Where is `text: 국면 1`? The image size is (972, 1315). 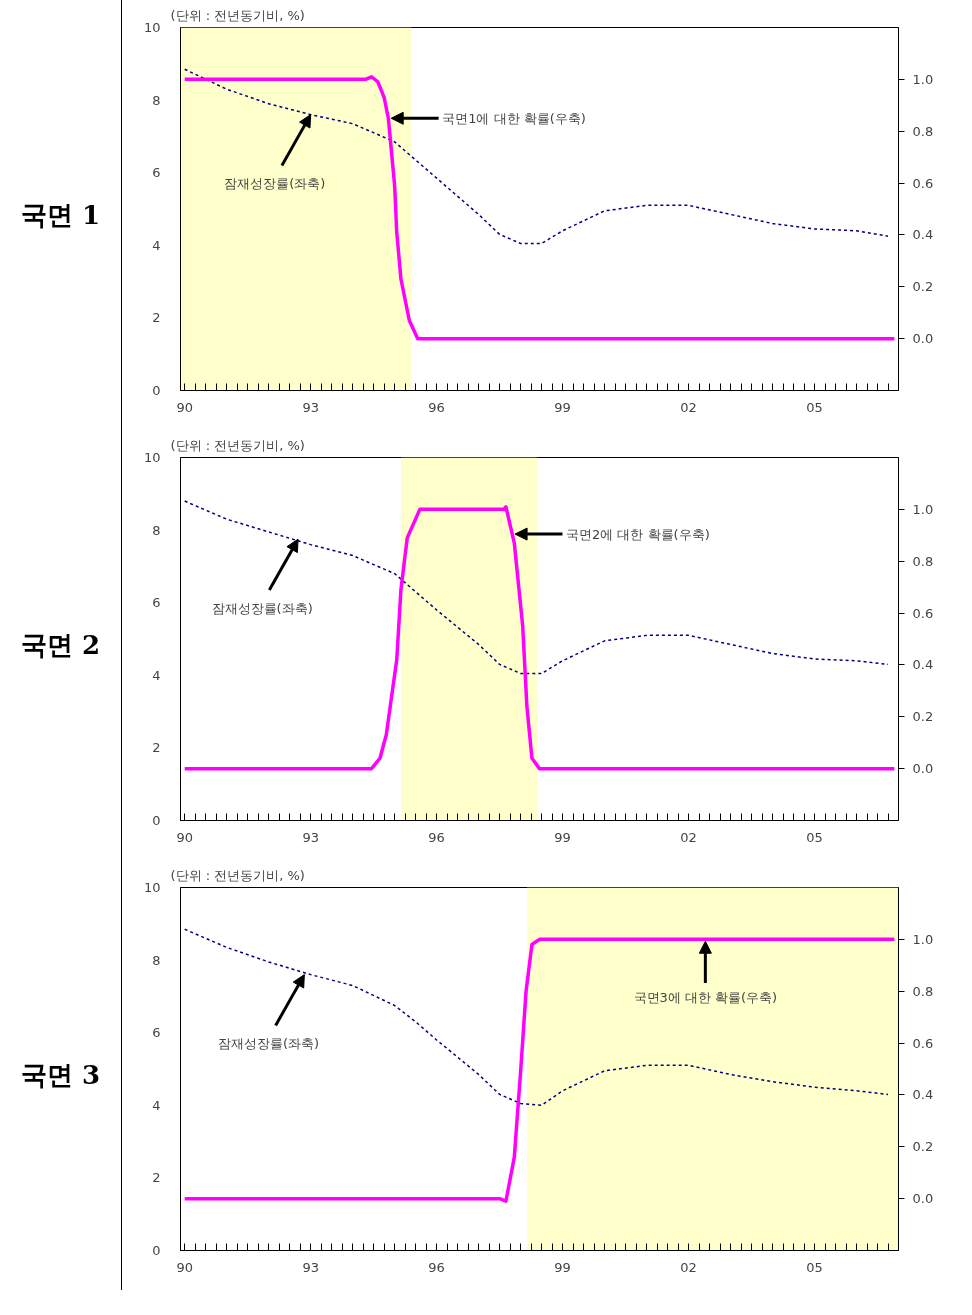
text: 국면 1 is located at coordinates (61, 215).